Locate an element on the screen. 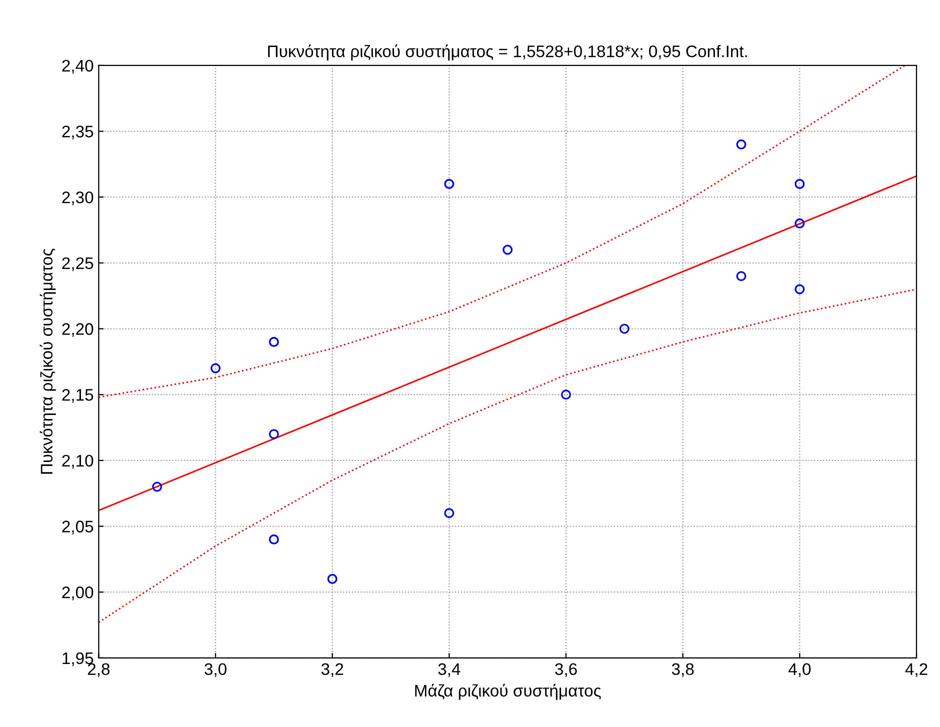  x-tick-label: 4,0 is located at coordinates (799, 670).